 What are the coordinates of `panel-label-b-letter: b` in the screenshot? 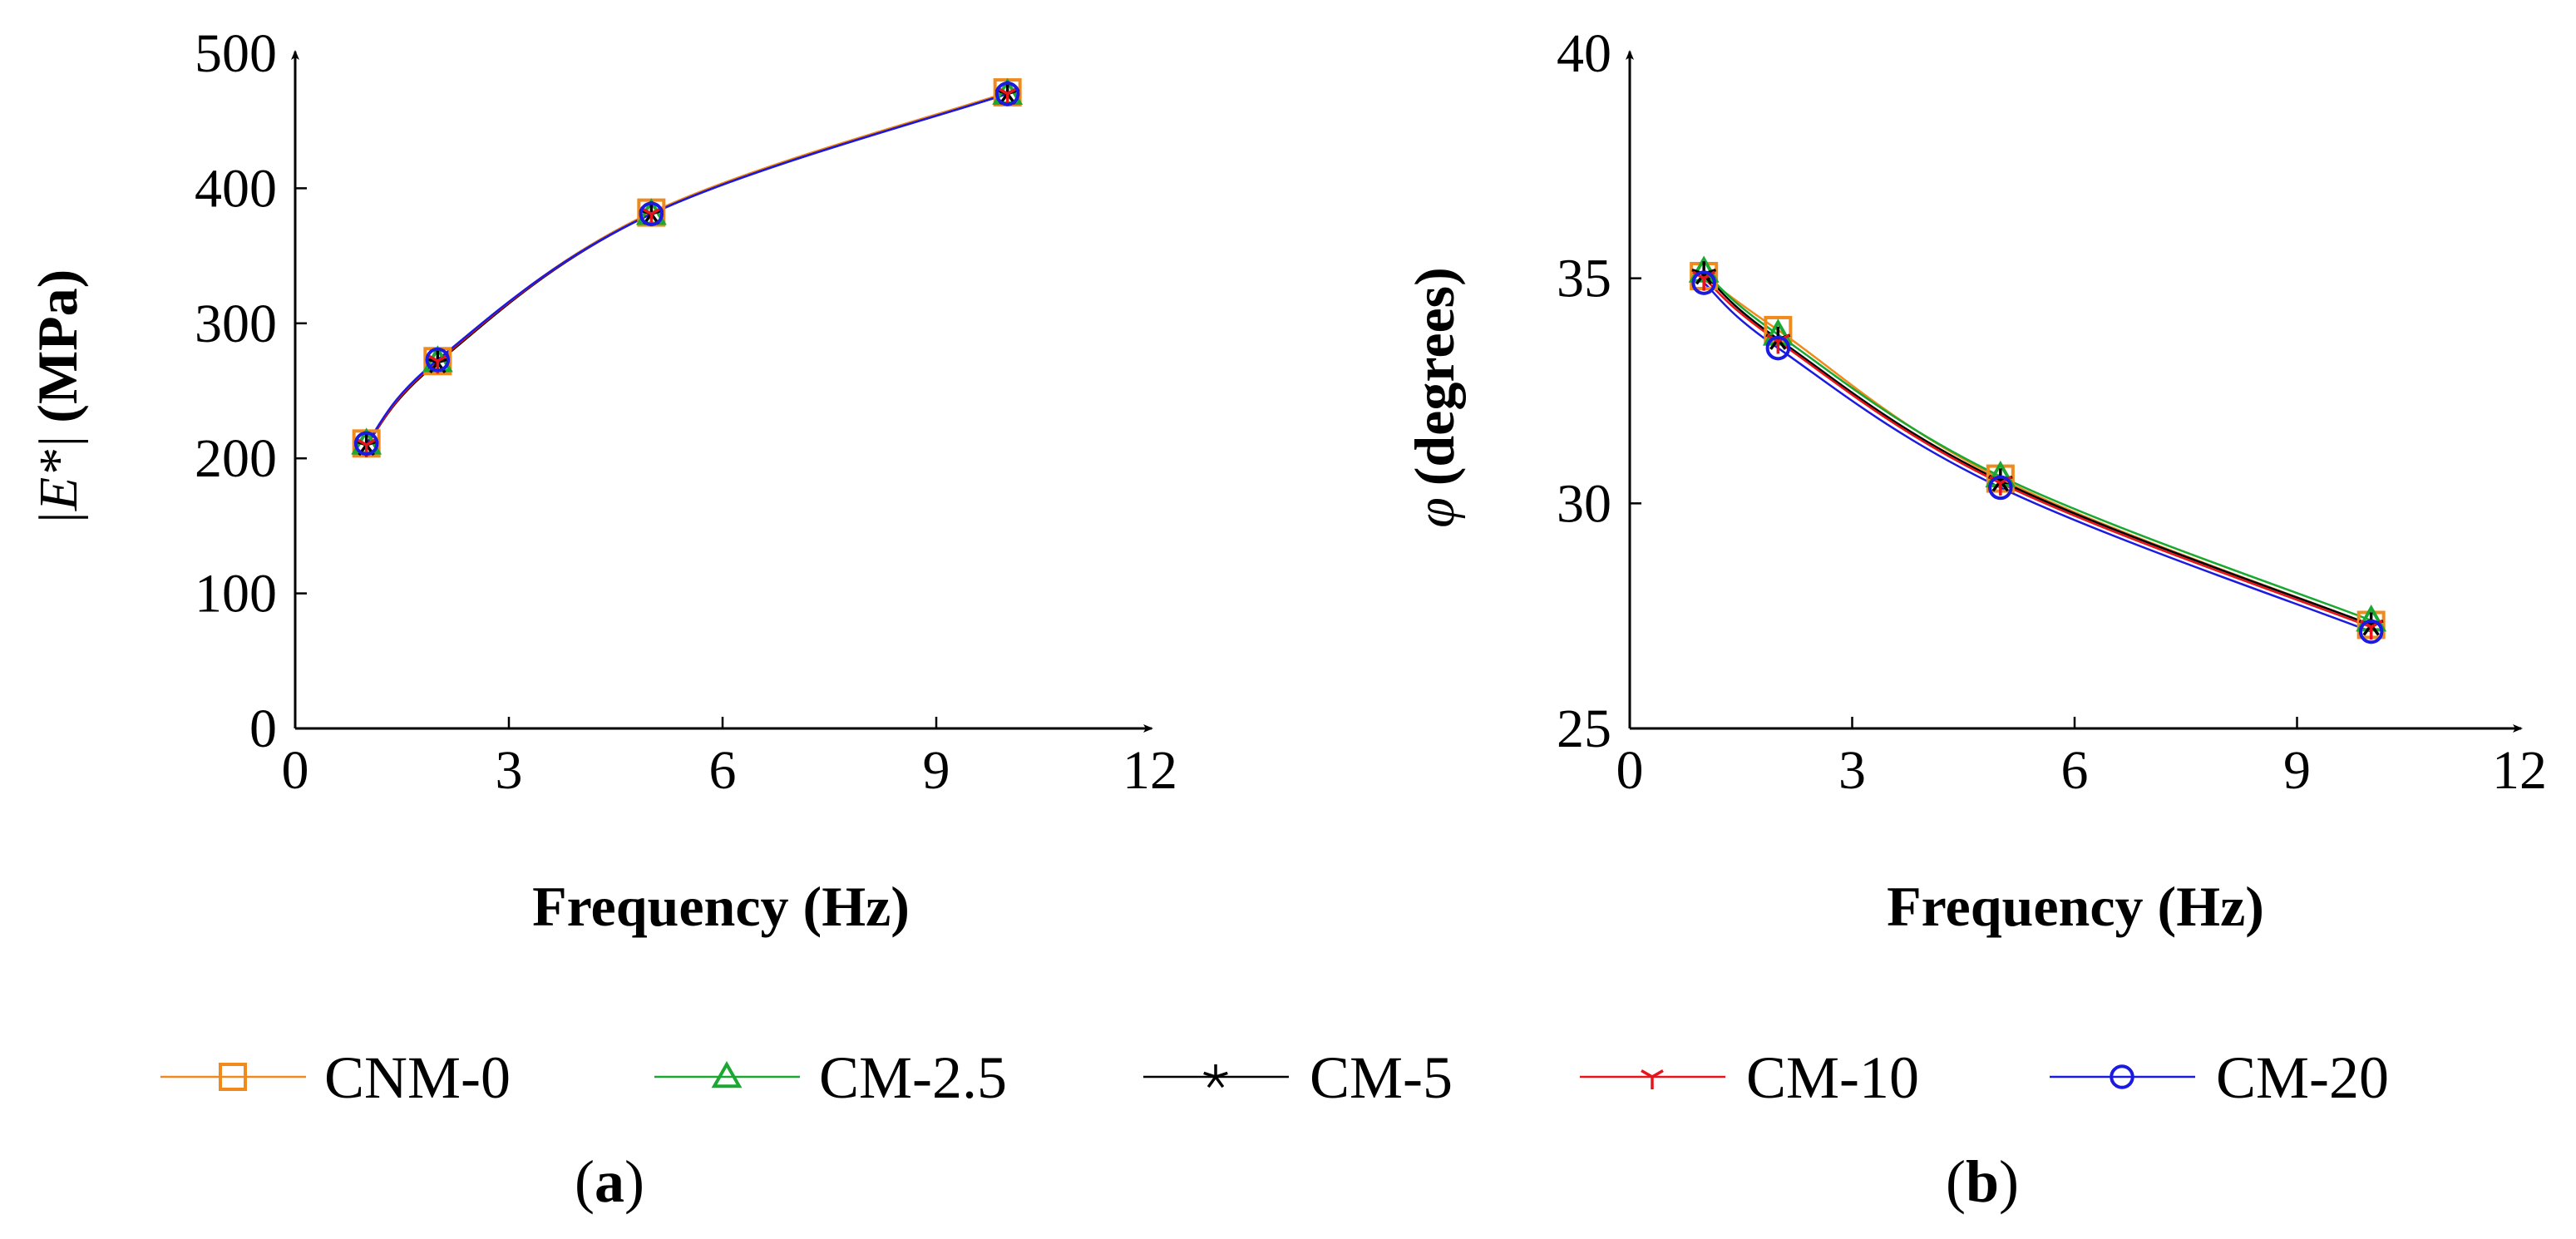 It's located at (1982, 1181).